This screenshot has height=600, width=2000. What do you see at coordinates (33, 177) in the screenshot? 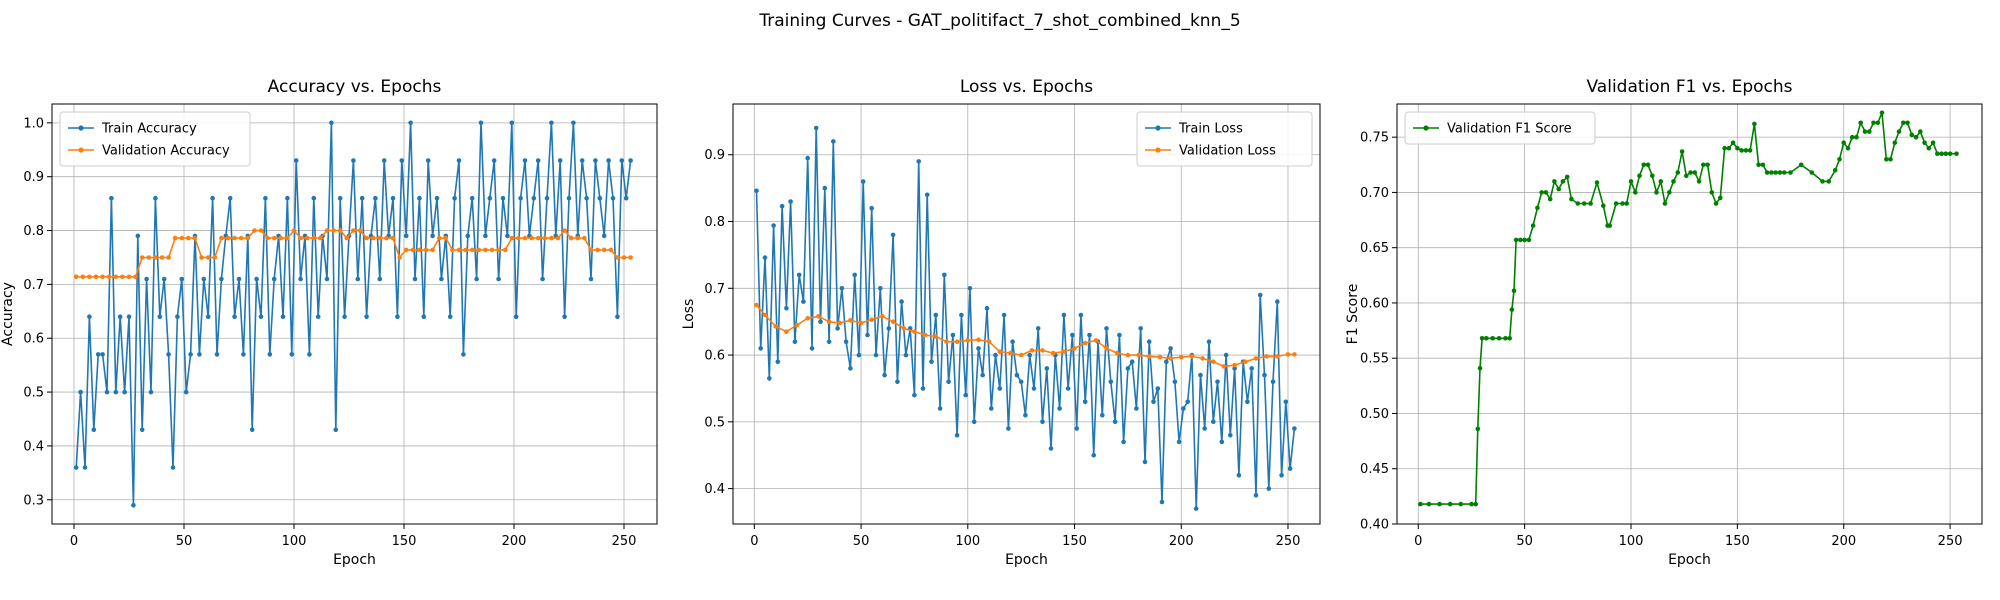
I see `y-tick-label: 0.9` at bounding box center [33, 177].